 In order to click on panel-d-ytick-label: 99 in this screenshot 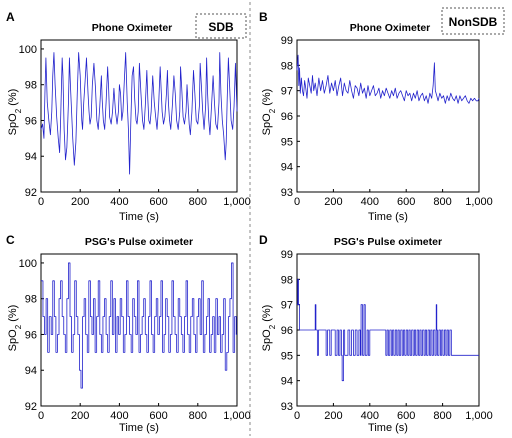, I will do `click(287, 255)`.